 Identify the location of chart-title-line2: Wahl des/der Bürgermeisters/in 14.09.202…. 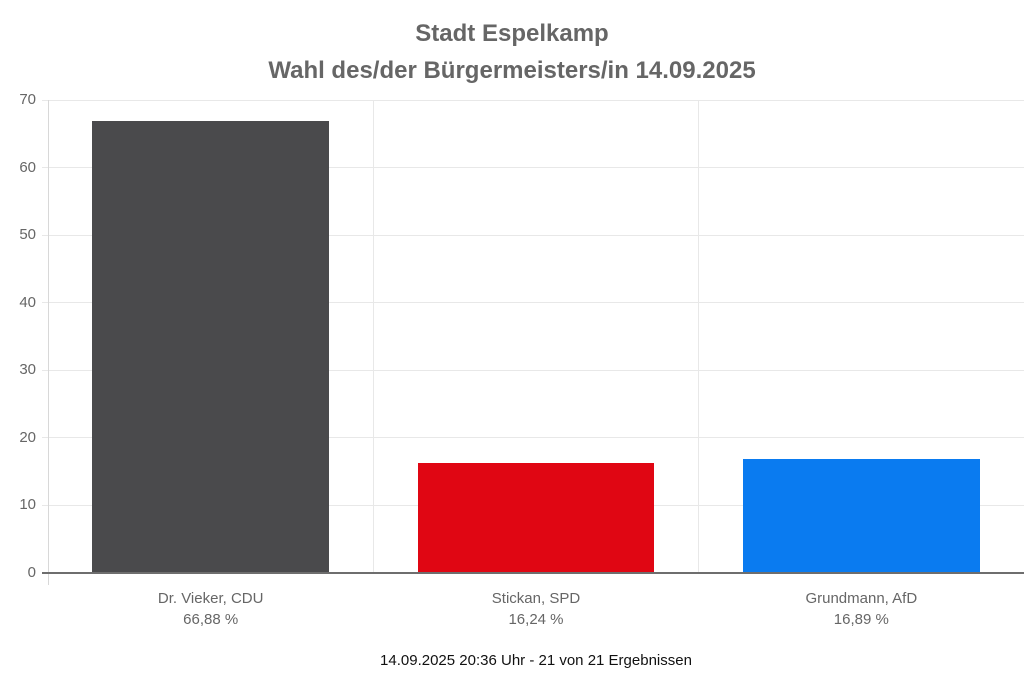
(512, 70).